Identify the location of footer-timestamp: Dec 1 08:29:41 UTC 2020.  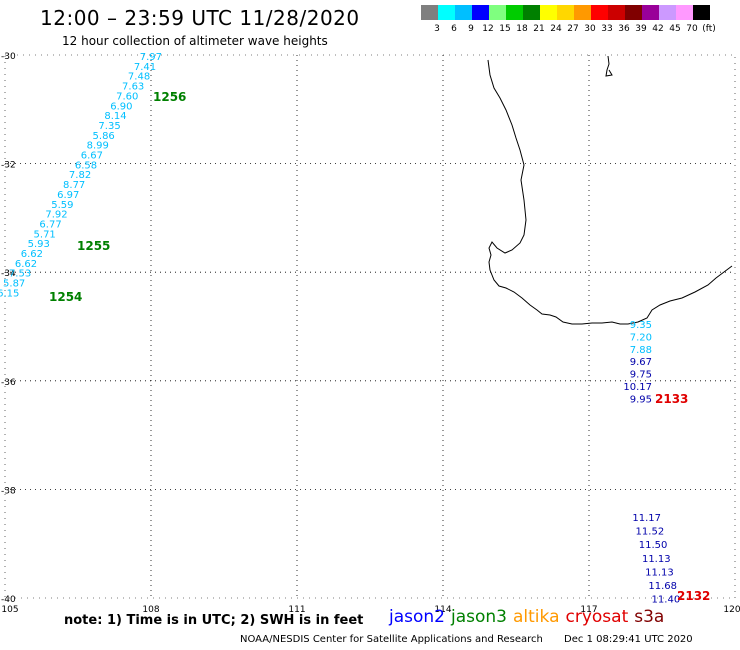
(628, 639).